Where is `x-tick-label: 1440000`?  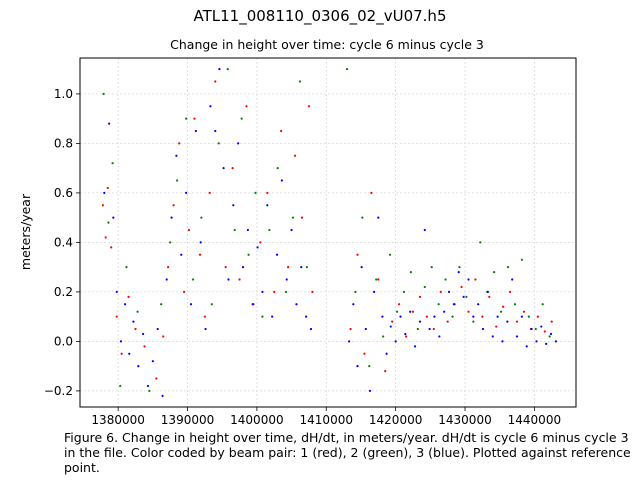 x-tick-label: 1440000 is located at coordinates (534, 420).